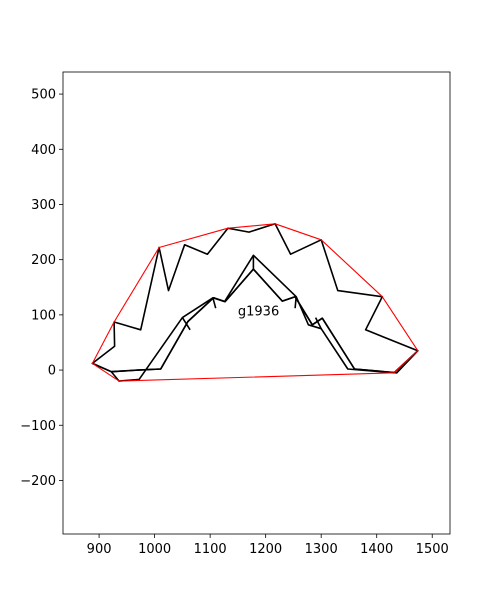 This screenshot has height=600, width=500. What do you see at coordinates (321, 549) in the screenshot?
I see `x-tick-label: 1300` at bounding box center [321, 549].